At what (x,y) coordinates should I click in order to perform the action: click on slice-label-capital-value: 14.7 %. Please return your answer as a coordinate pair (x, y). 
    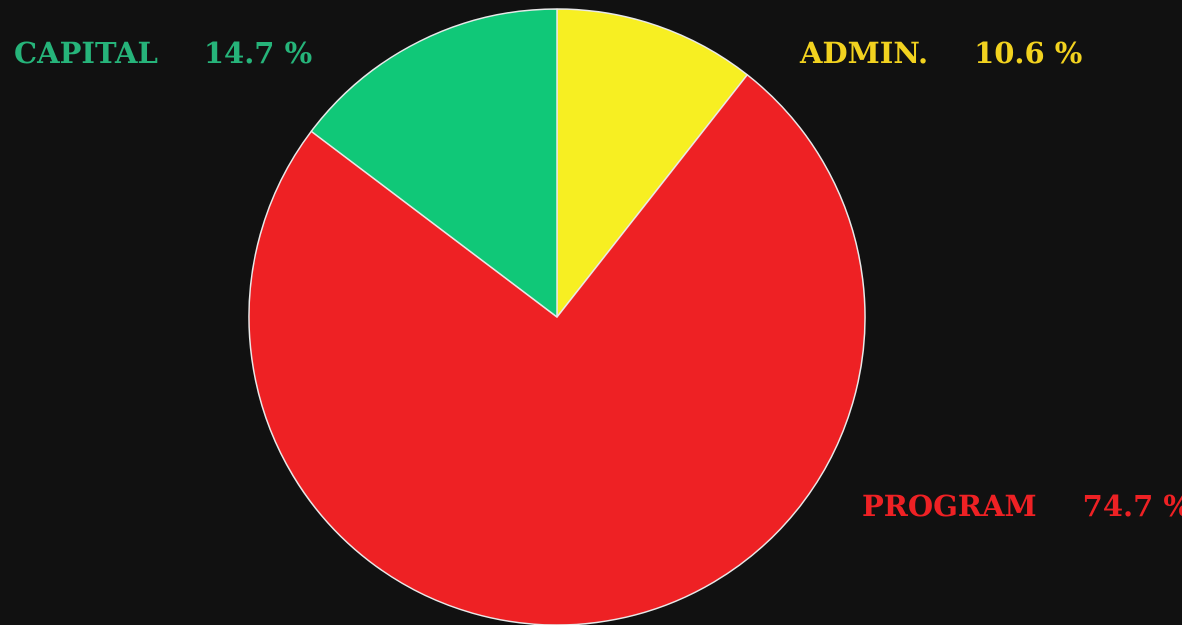
    Looking at the image, I should click on (258, 53).